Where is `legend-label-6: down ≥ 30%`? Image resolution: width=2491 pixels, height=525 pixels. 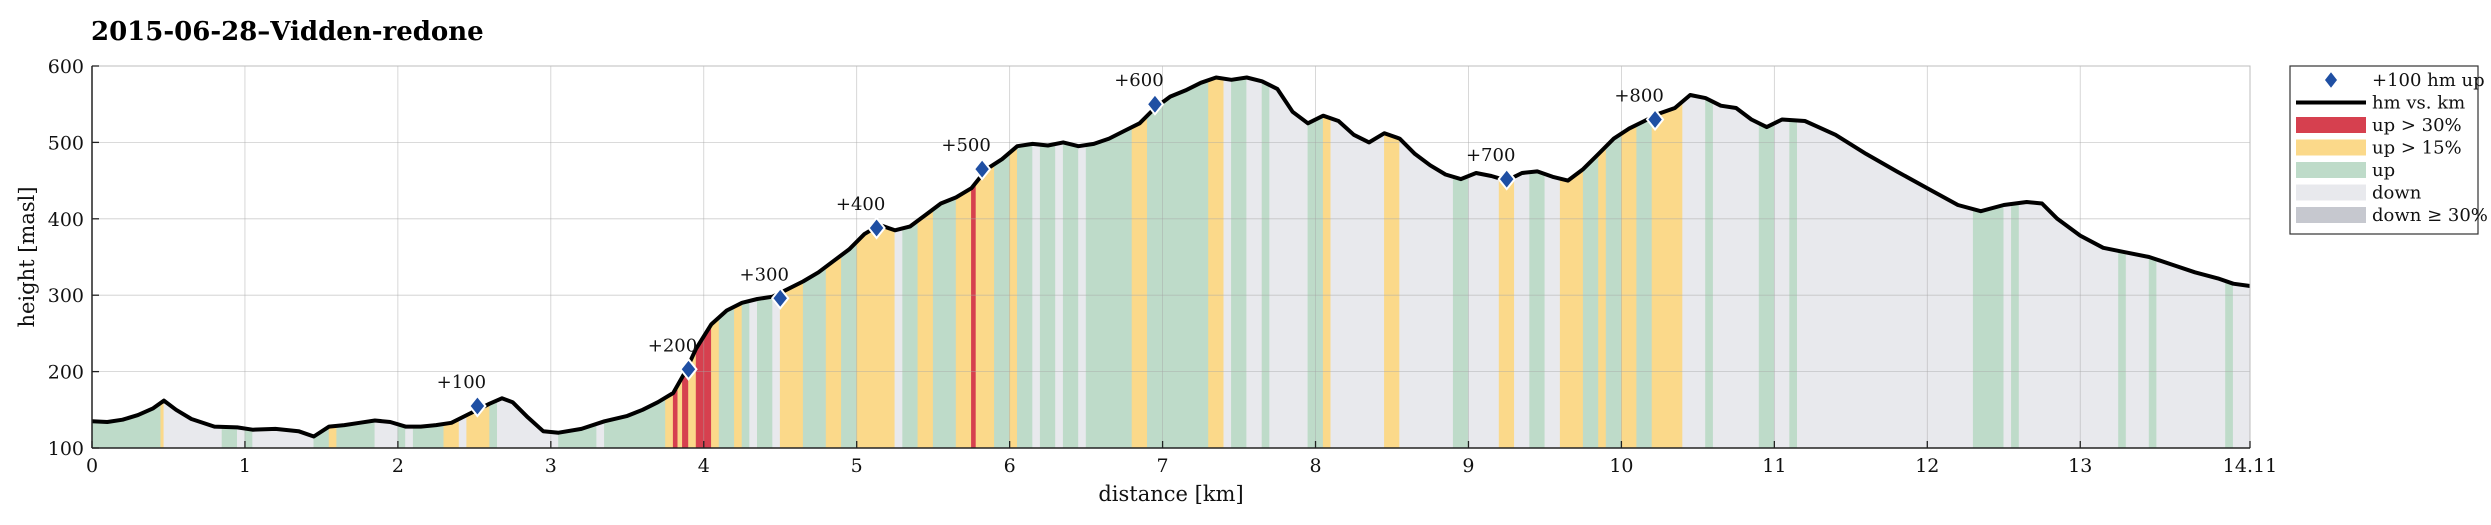 legend-label-6: down ≥ 30% is located at coordinates (2430, 215).